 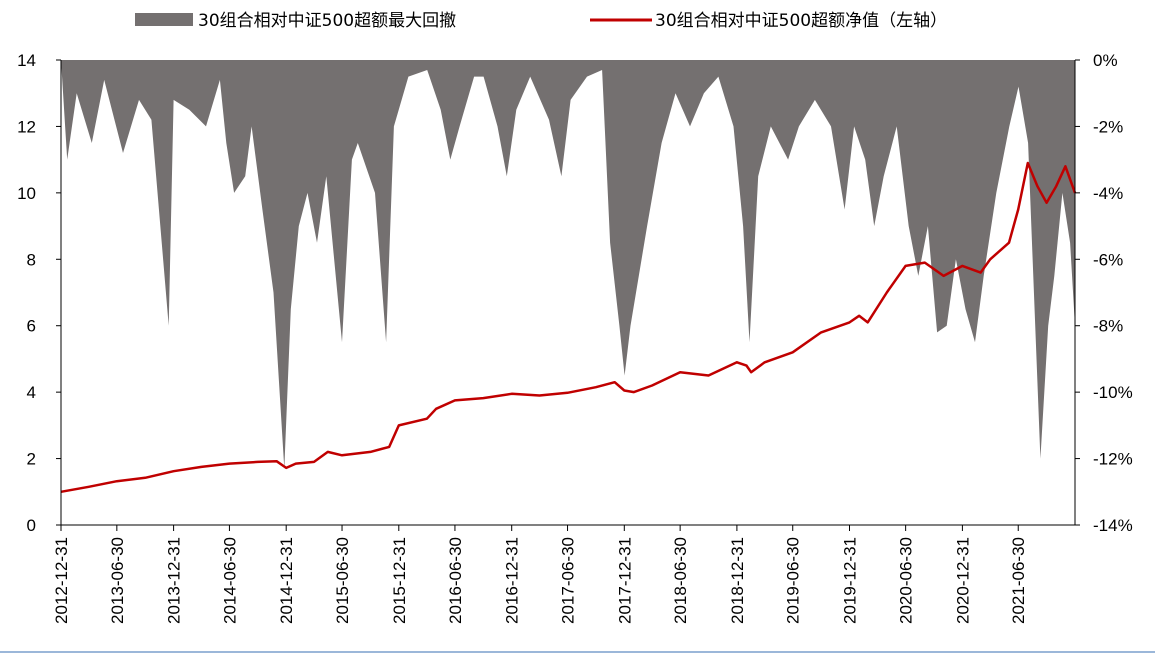 I want to click on right-axis-tick-label: -14%, so click(x=1113, y=525).